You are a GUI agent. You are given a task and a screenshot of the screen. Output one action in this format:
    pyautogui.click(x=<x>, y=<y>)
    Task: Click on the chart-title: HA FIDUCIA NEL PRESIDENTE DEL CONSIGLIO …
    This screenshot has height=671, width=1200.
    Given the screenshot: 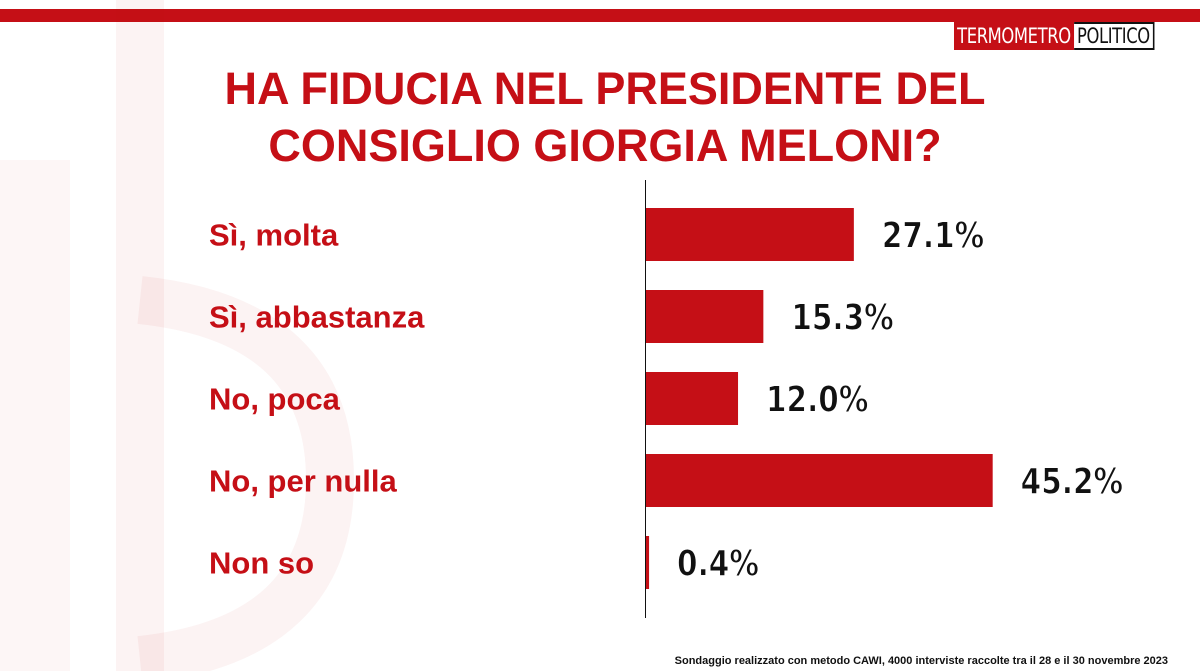 What is the action you would take?
    pyautogui.click(x=605, y=117)
    